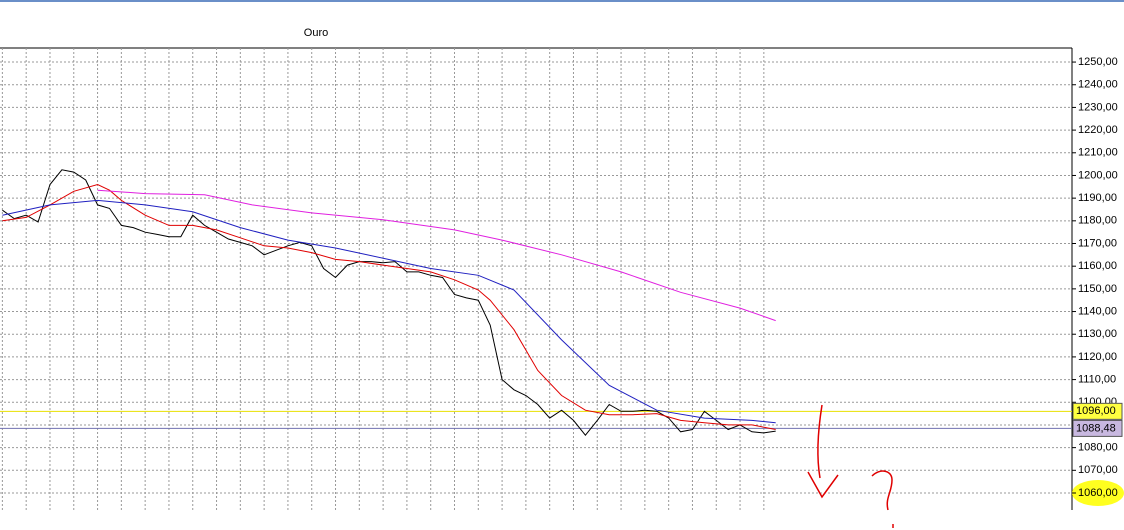 The width and height of the screenshot is (1124, 530). I want to click on y-tick-label: 1240,00, so click(1098, 85).